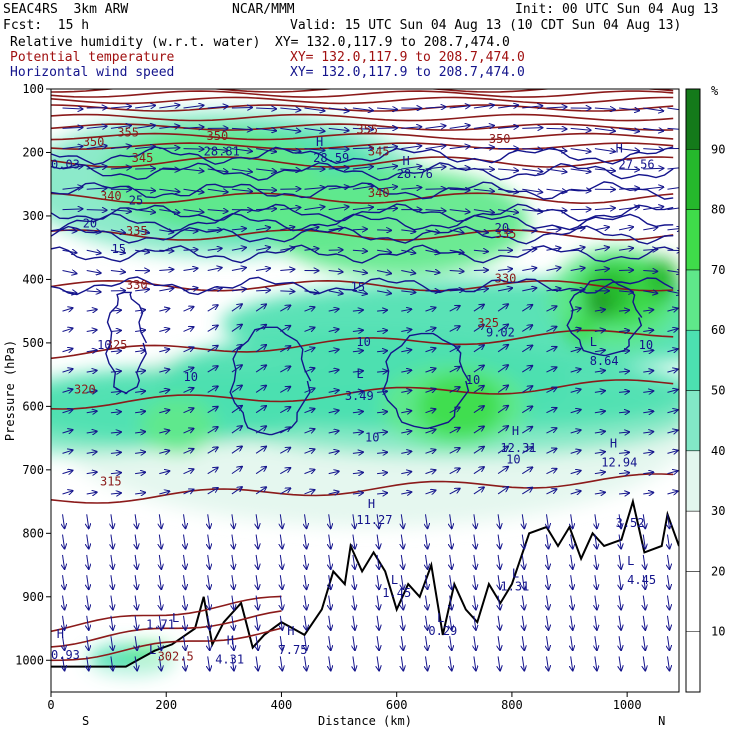 The height and width of the screenshot is (740, 740). Describe the element at coordinates (33, 597) in the screenshot. I see `y-tick-label: 900` at that location.